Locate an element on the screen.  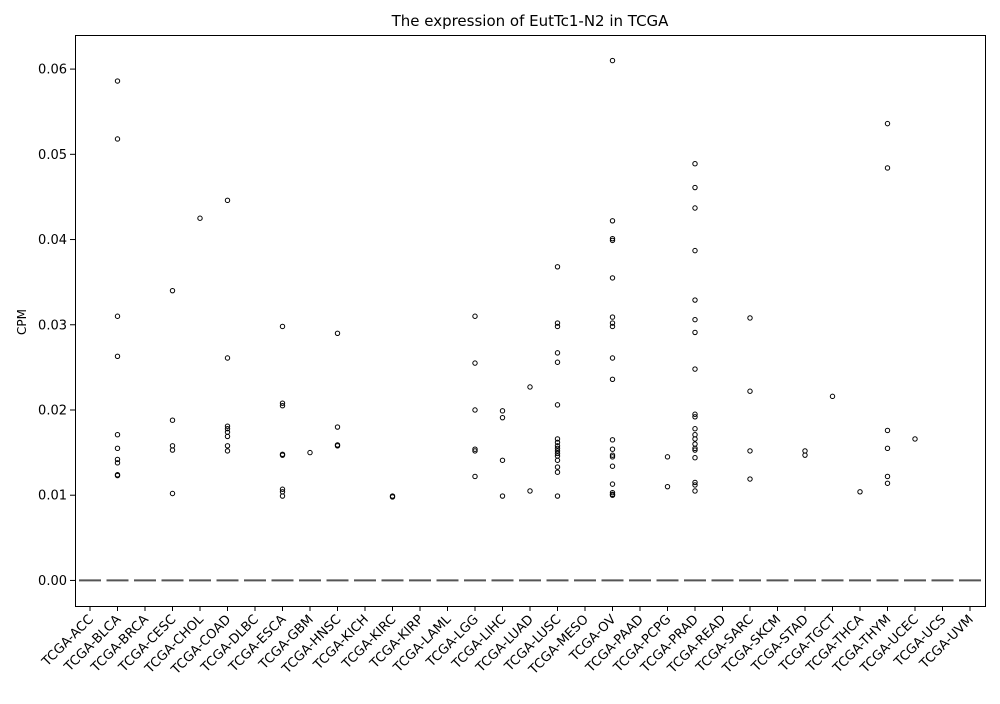
chart-title: The expression of EutTc1-N2 in TCGA is located at coordinates (530, 21).